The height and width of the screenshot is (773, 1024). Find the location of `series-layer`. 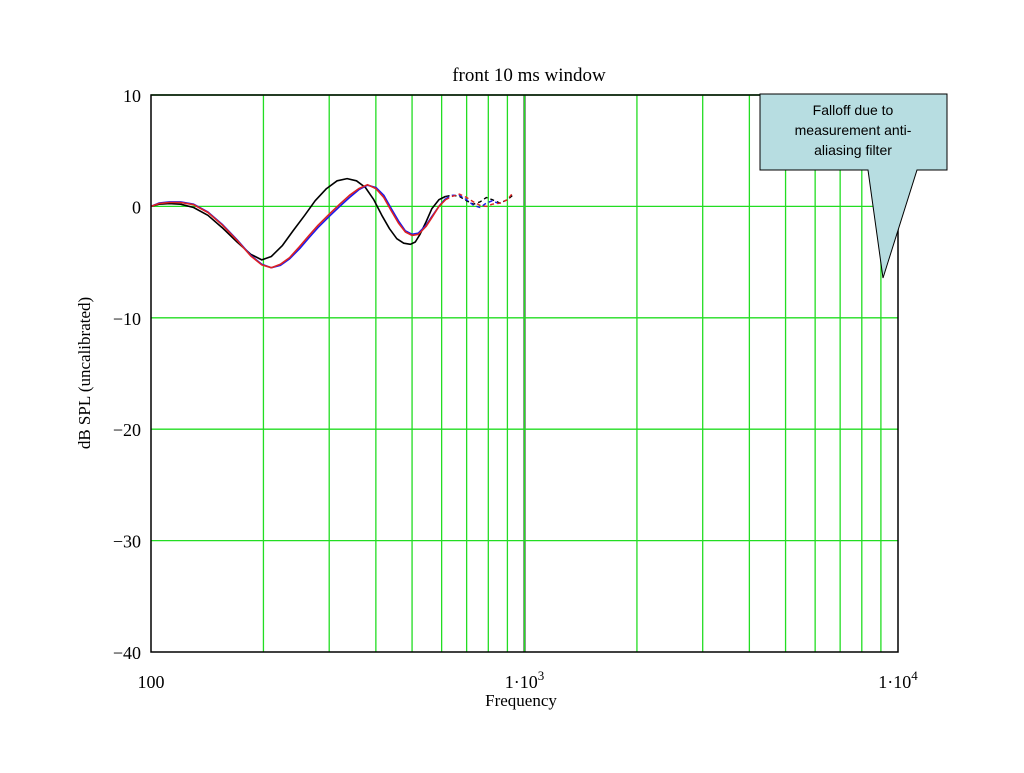

series-layer is located at coordinates (332, 223).